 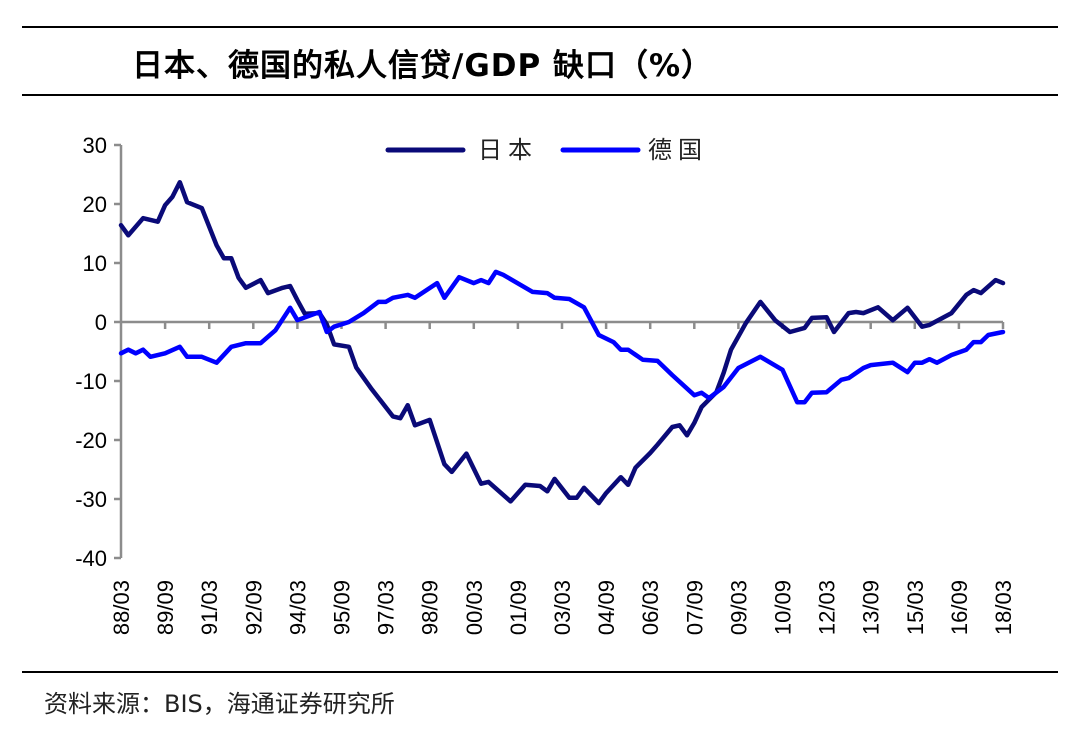 I want to click on x-tick-label: 03/03, so click(x=562, y=607).